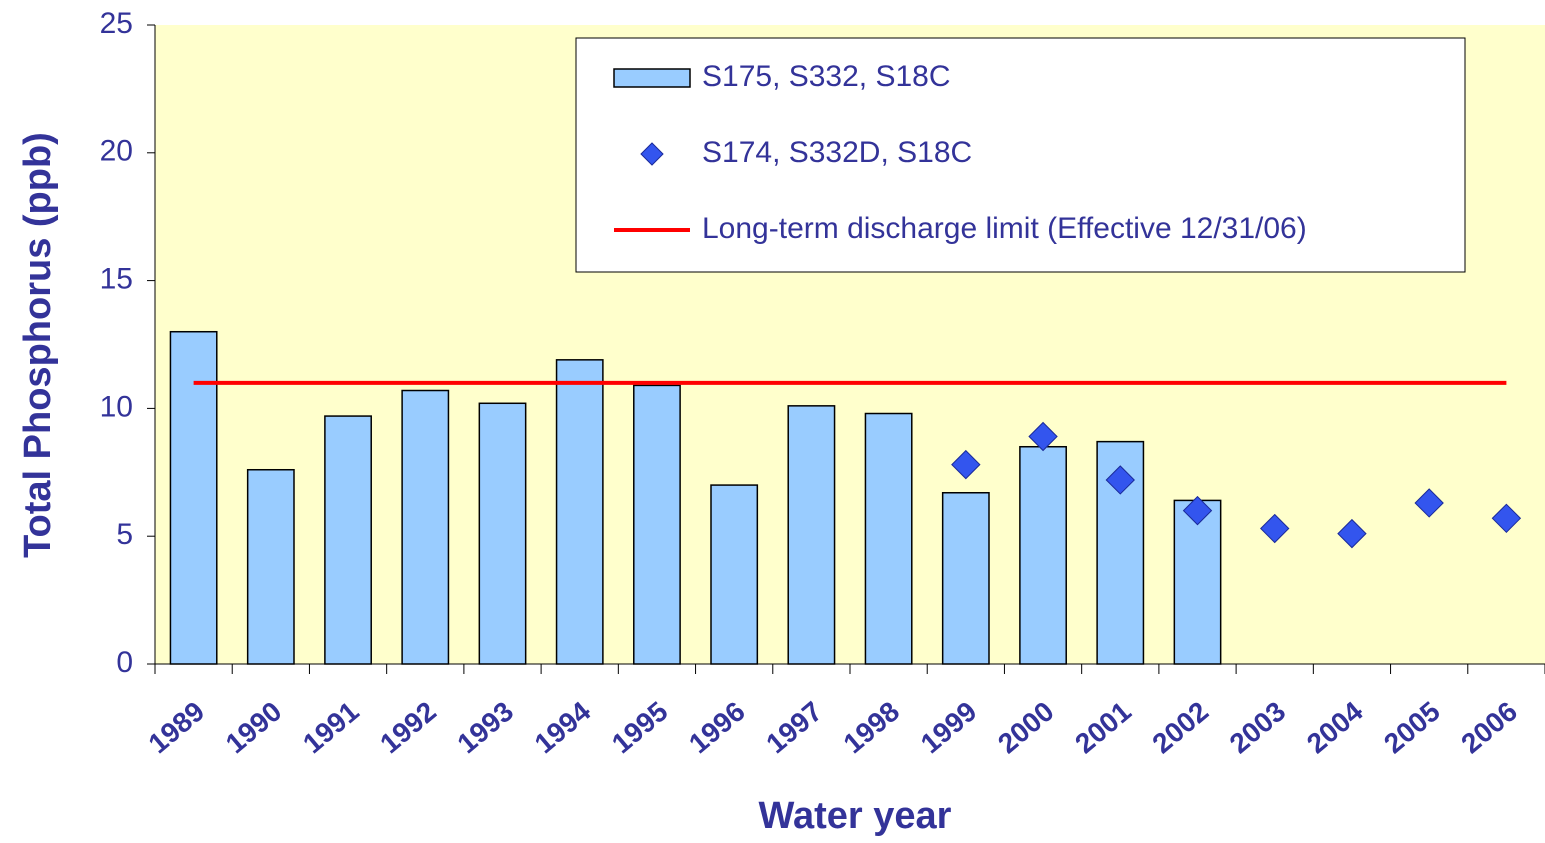 The image size is (1545, 843). I want to click on y-tick-label: 0, so click(124, 662).